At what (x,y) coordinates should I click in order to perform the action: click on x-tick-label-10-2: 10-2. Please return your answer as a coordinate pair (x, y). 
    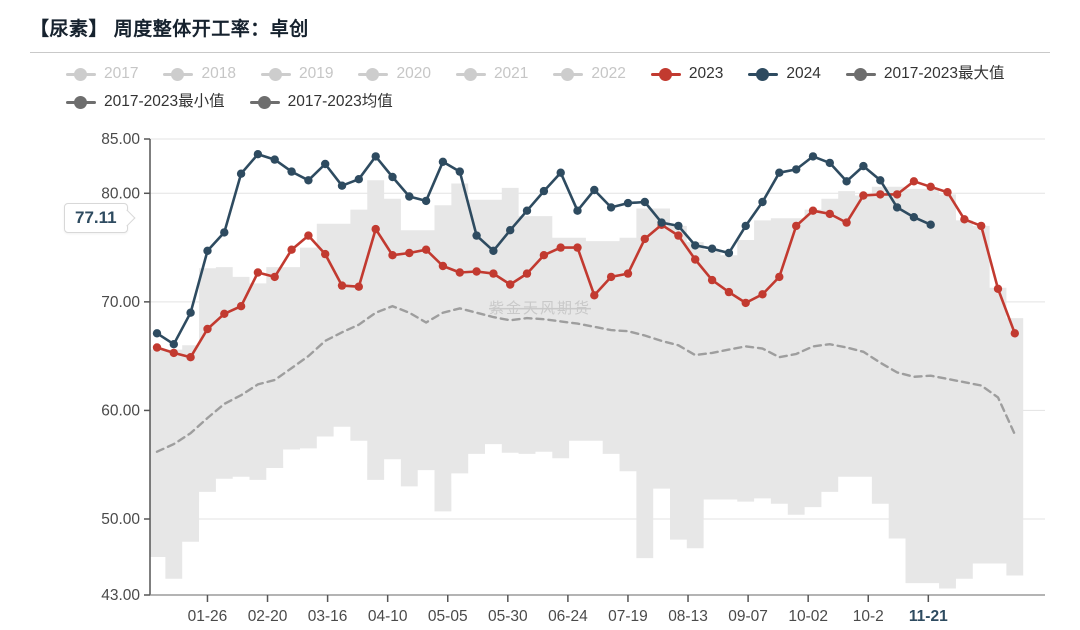
    Looking at the image, I should click on (868, 616).